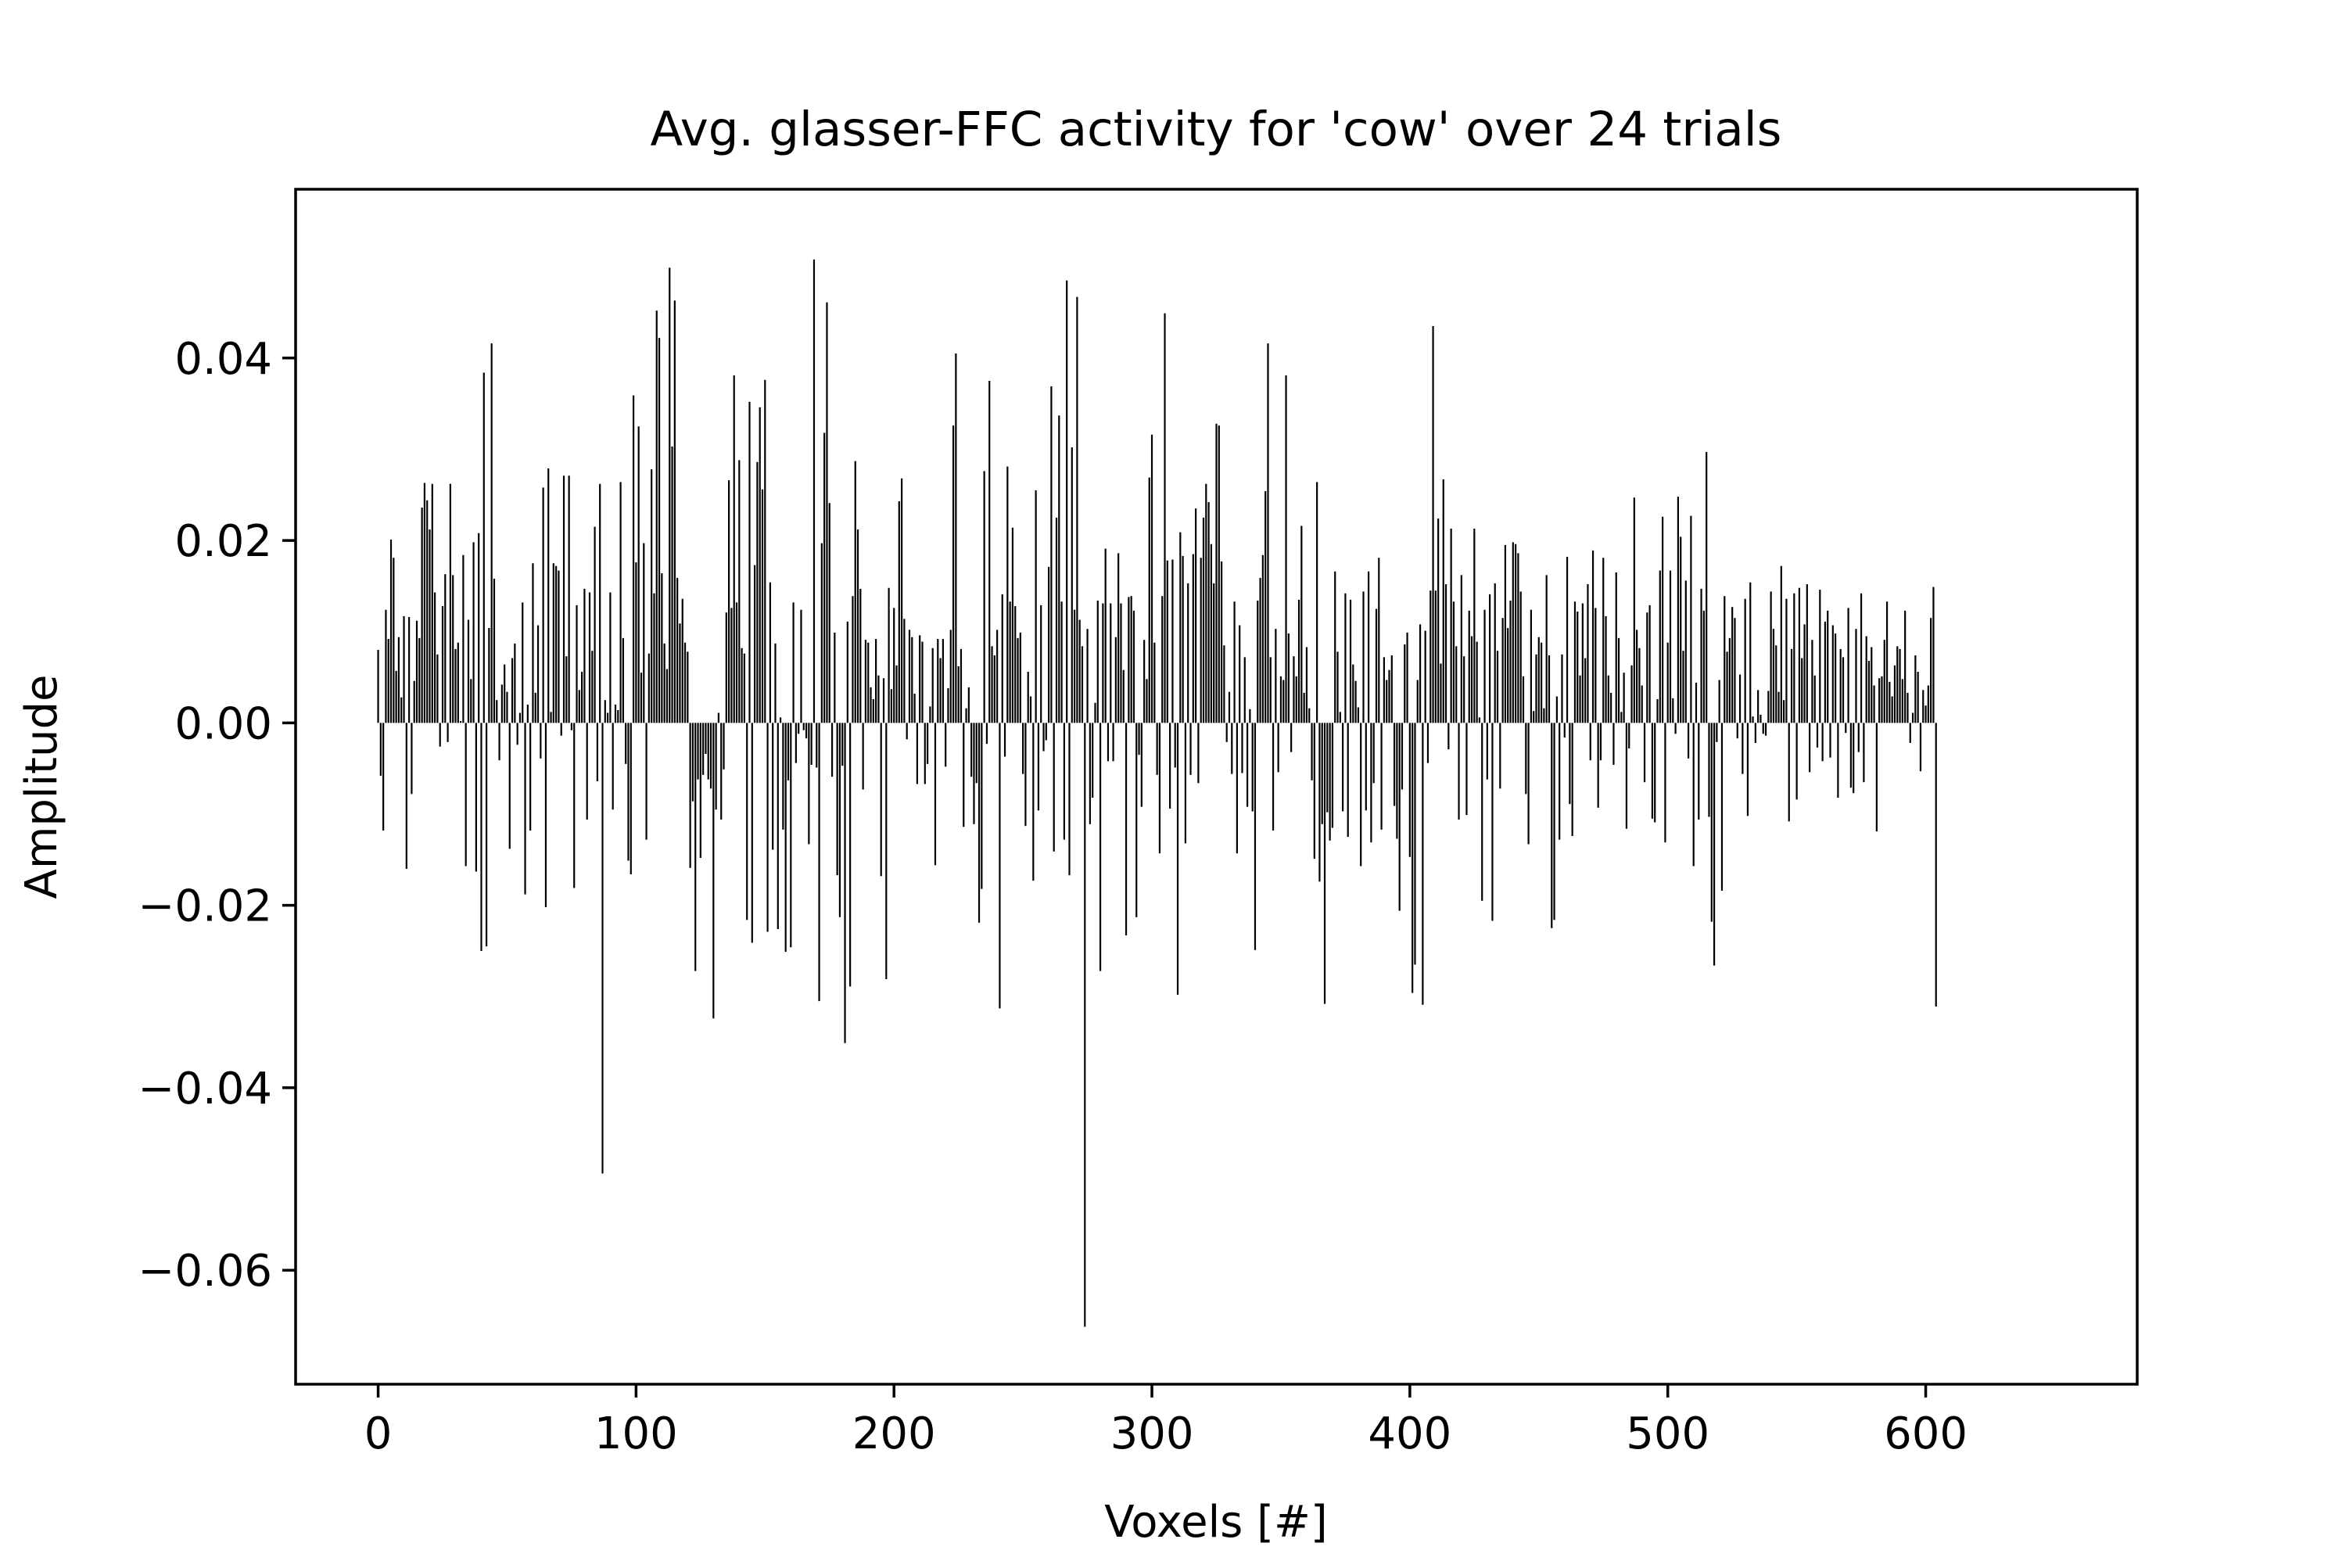 This screenshot has width=2346, height=1568. I want to click on x-tick-label: 600, so click(1926, 1433).